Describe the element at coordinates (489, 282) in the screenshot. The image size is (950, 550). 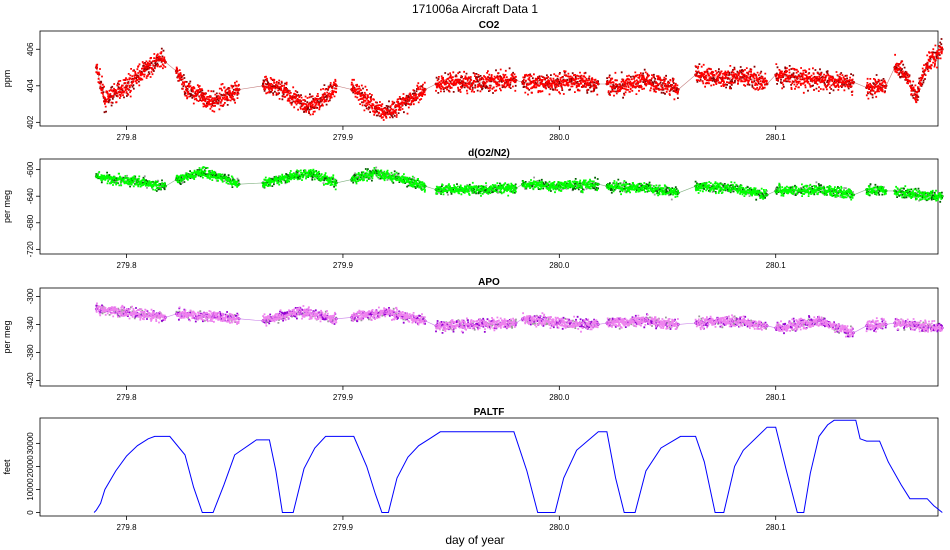
I see `panel-title: APO` at that location.